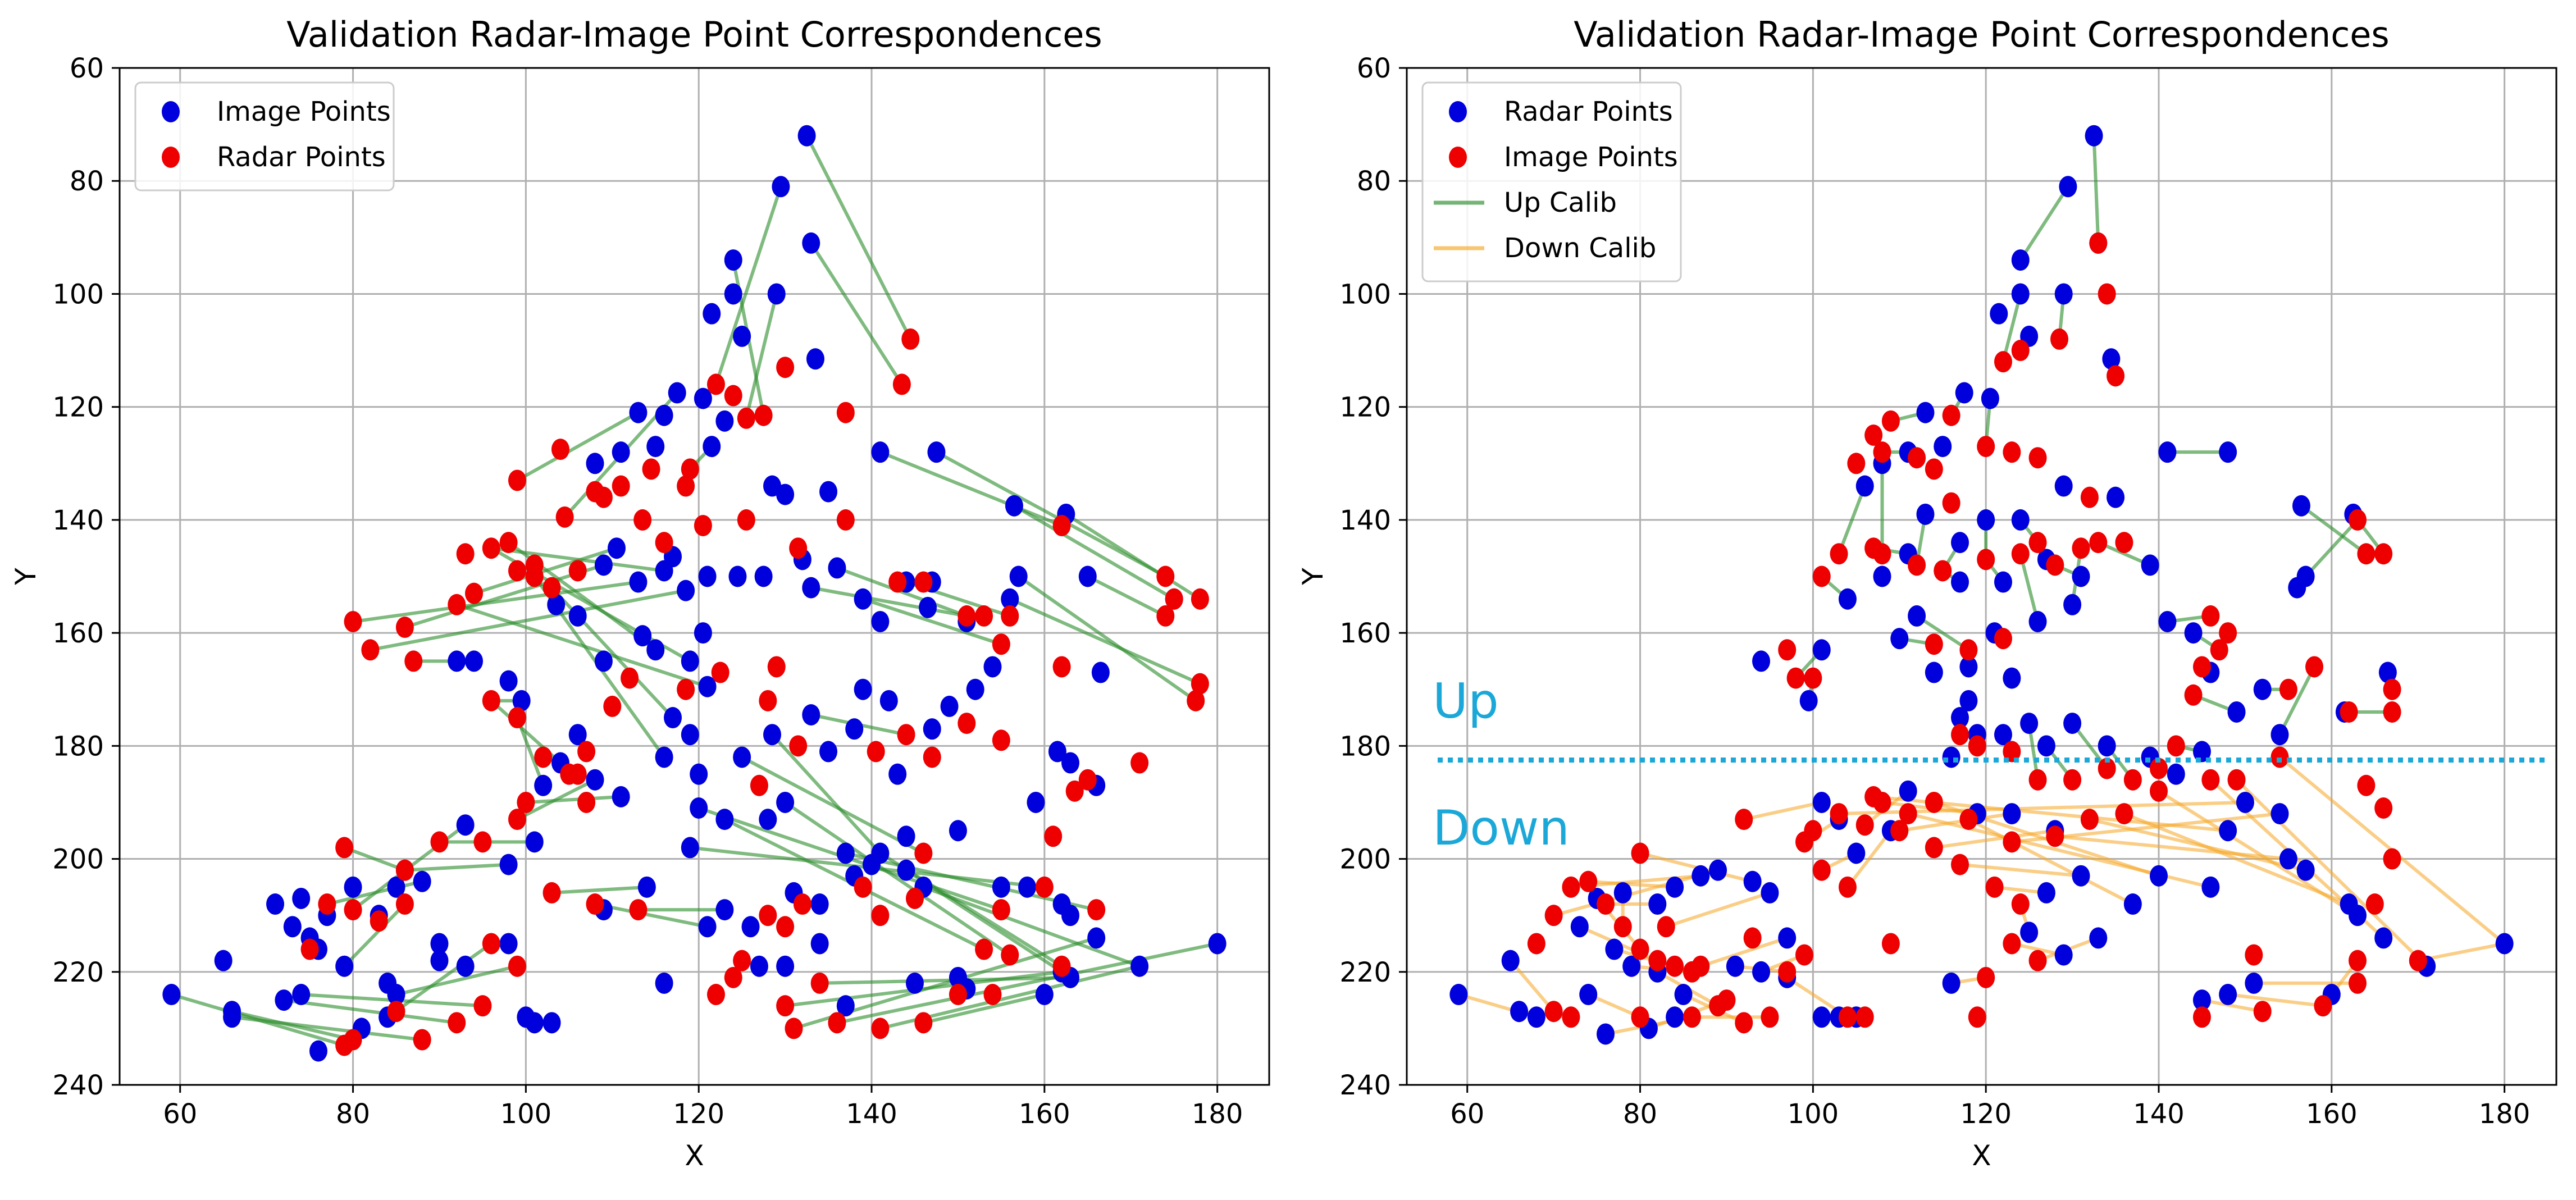 This screenshot has height=1200, width=2576. I want to click on left-chart-y-tick-label: 180, so click(78, 746).